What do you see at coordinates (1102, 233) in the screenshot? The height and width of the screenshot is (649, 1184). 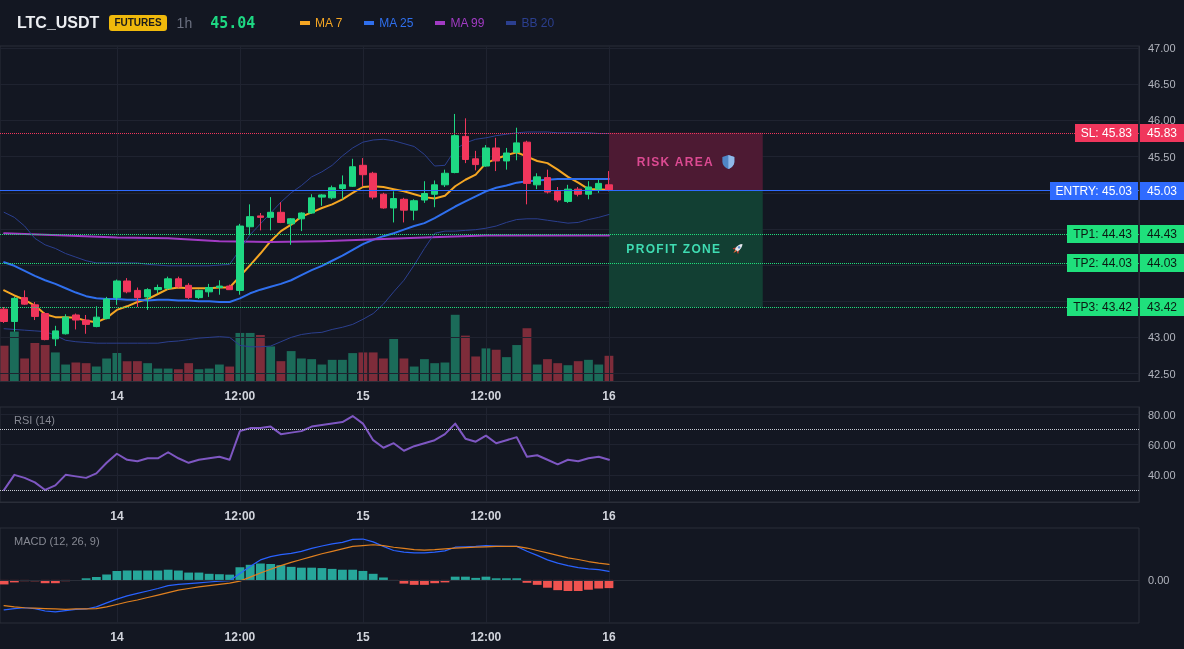 I see `ref-line-label: TP1: 44.43` at bounding box center [1102, 233].